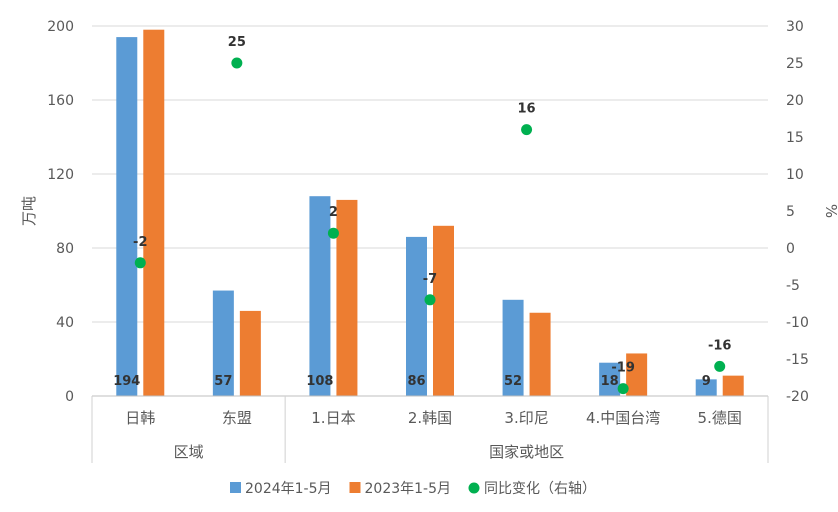  I want to click on yoy-data-label: 2, so click(333, 212).